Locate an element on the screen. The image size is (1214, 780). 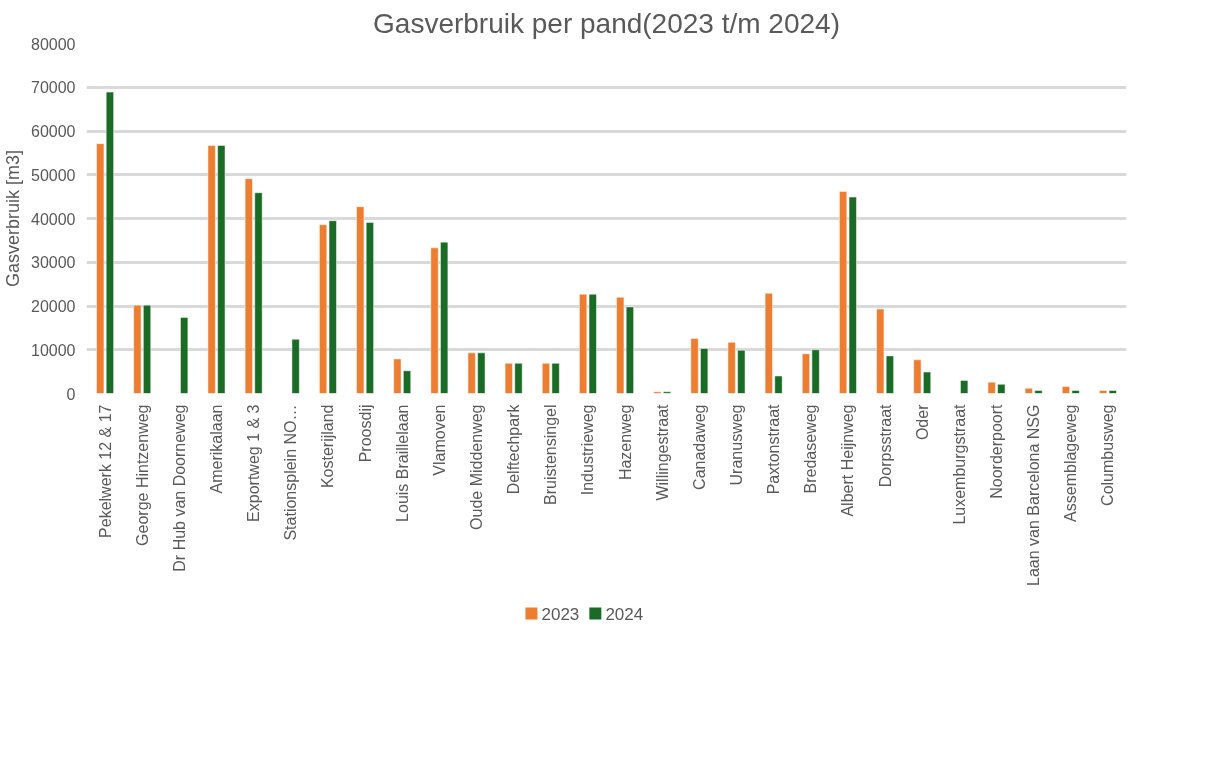
x-tick-label: Noorderpoort is located at coordinates (996, 451).